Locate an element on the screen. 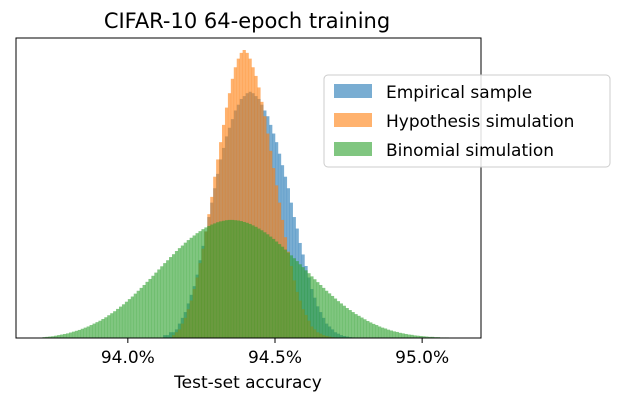 The height and width of the screenshot is (401, 619). chart-title: CIFAR-10 64-epoch training is located at coordinates (247, 21).